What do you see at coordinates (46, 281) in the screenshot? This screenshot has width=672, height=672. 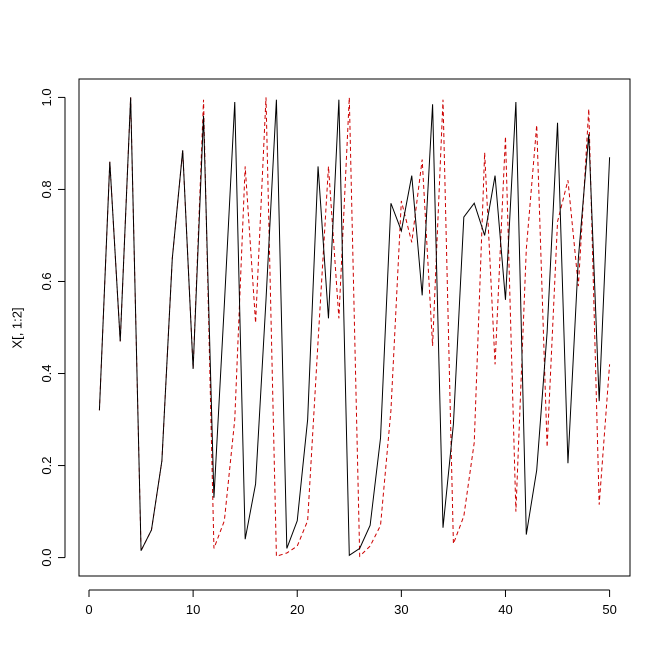 I see `y-tick-label: 0.6` at bounding box center [46, 281].